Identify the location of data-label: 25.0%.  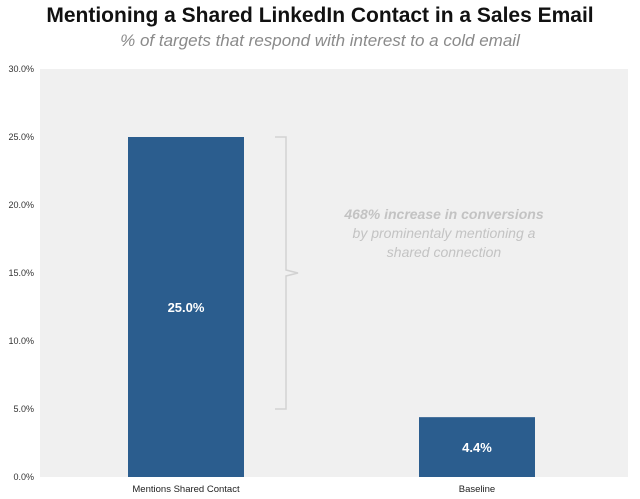
(186, 307).